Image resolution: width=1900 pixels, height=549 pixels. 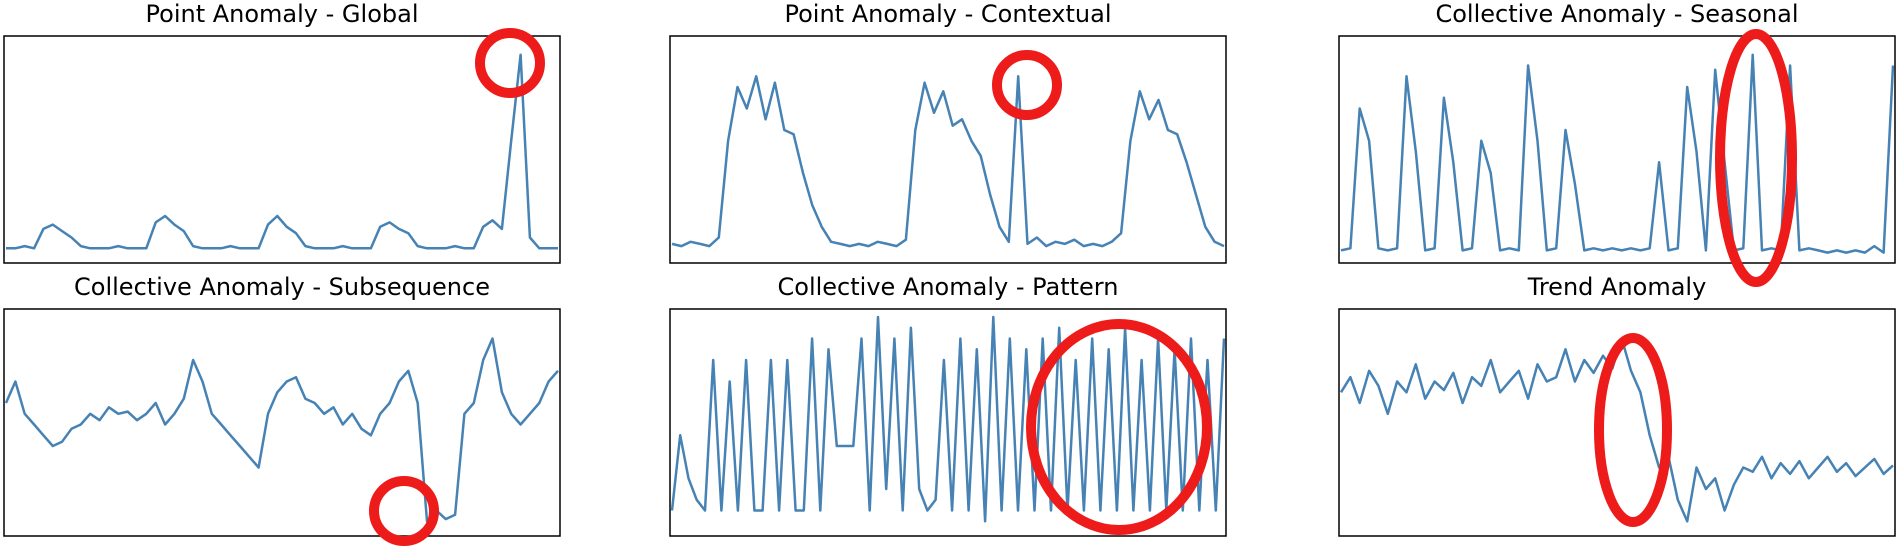 I want to click on panel-title: Point Anomaly - Contextual, so click(x=947, y=14).